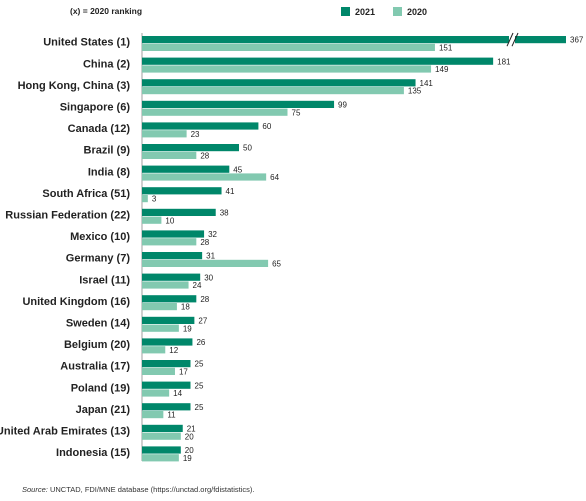  What do you see at coordinates (187, 328) in the screenshot?
I see `value-label-2020-sweden-14: 19` at bounding box center [187, 328].